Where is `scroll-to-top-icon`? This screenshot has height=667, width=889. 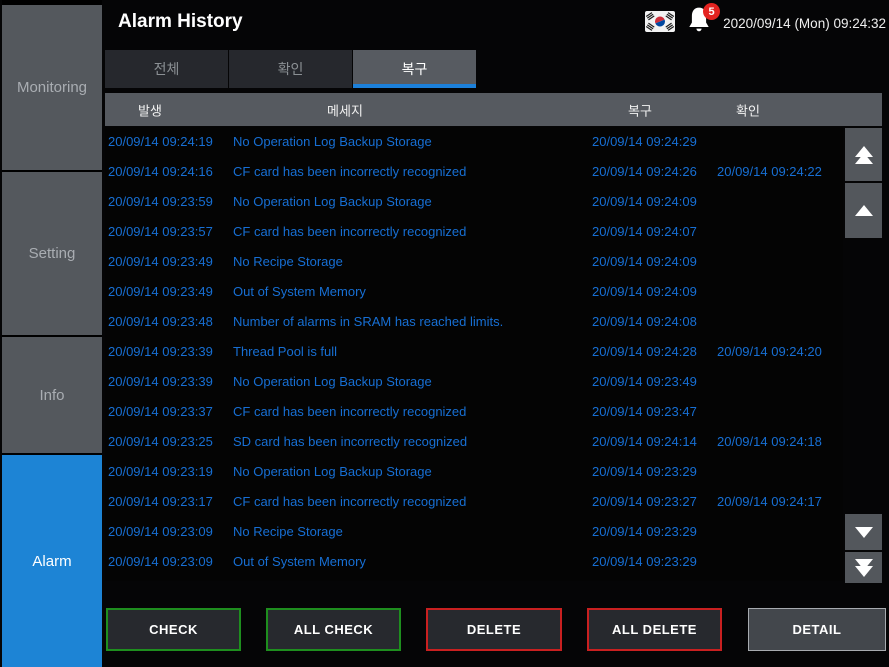
scroll-to-top-icon is located at coordinates (863, 154).